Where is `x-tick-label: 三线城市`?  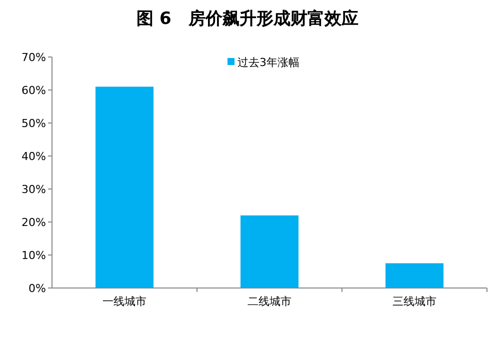 x-tick-label: 三线城市 is located at coordinates (414, 301).